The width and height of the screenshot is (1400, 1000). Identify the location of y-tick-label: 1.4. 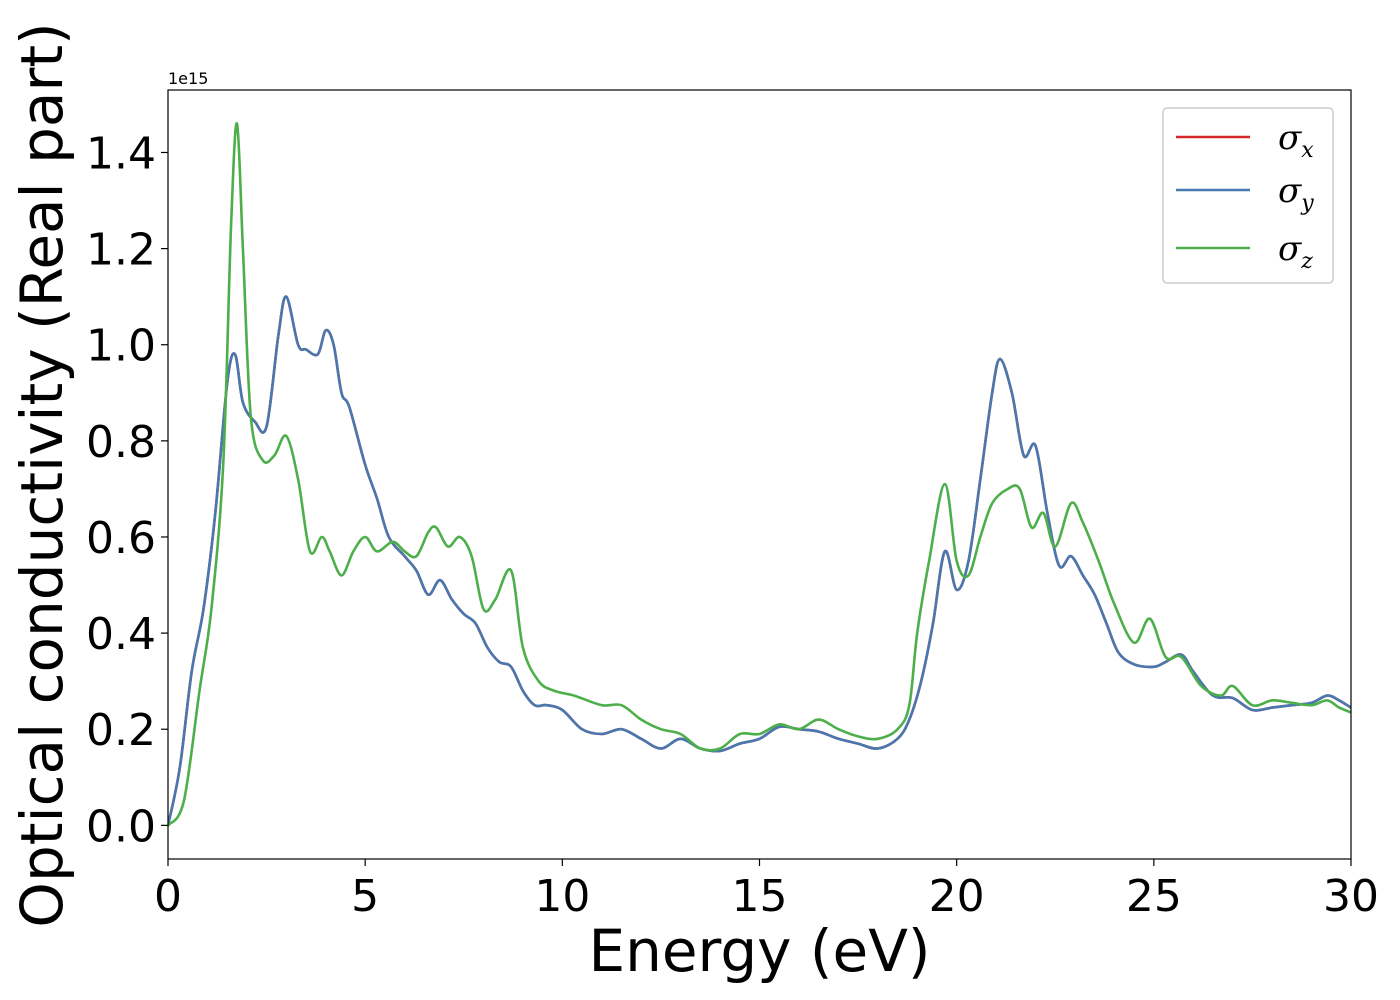
(121, 153).